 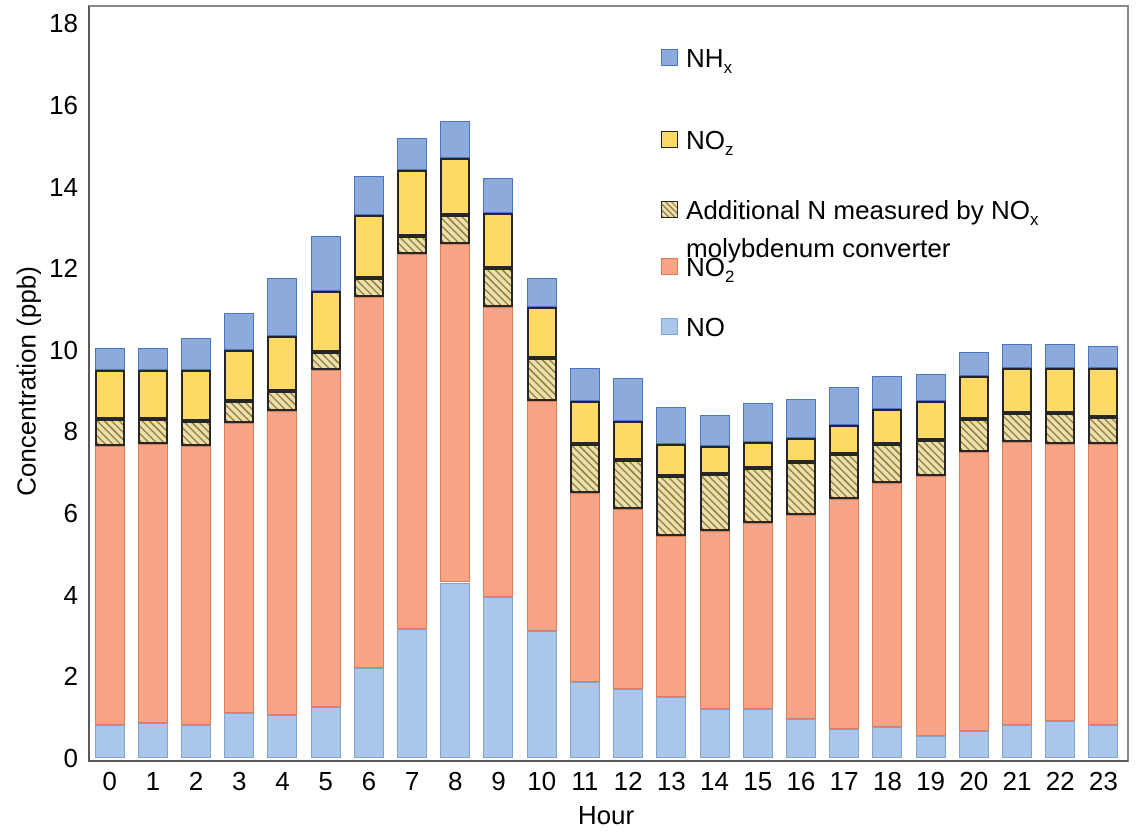 What do you see at coordinates (239, 331) in the screenshot?
I see `bar-segment-nhx-h3` at bounding box center [239, 331].